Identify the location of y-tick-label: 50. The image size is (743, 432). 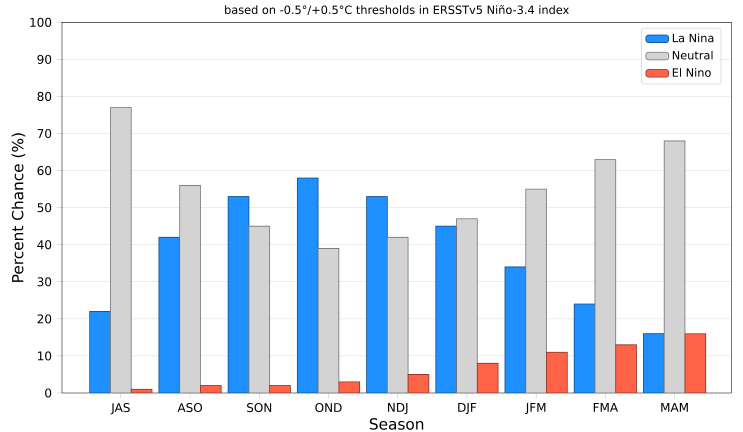
(45, 207).